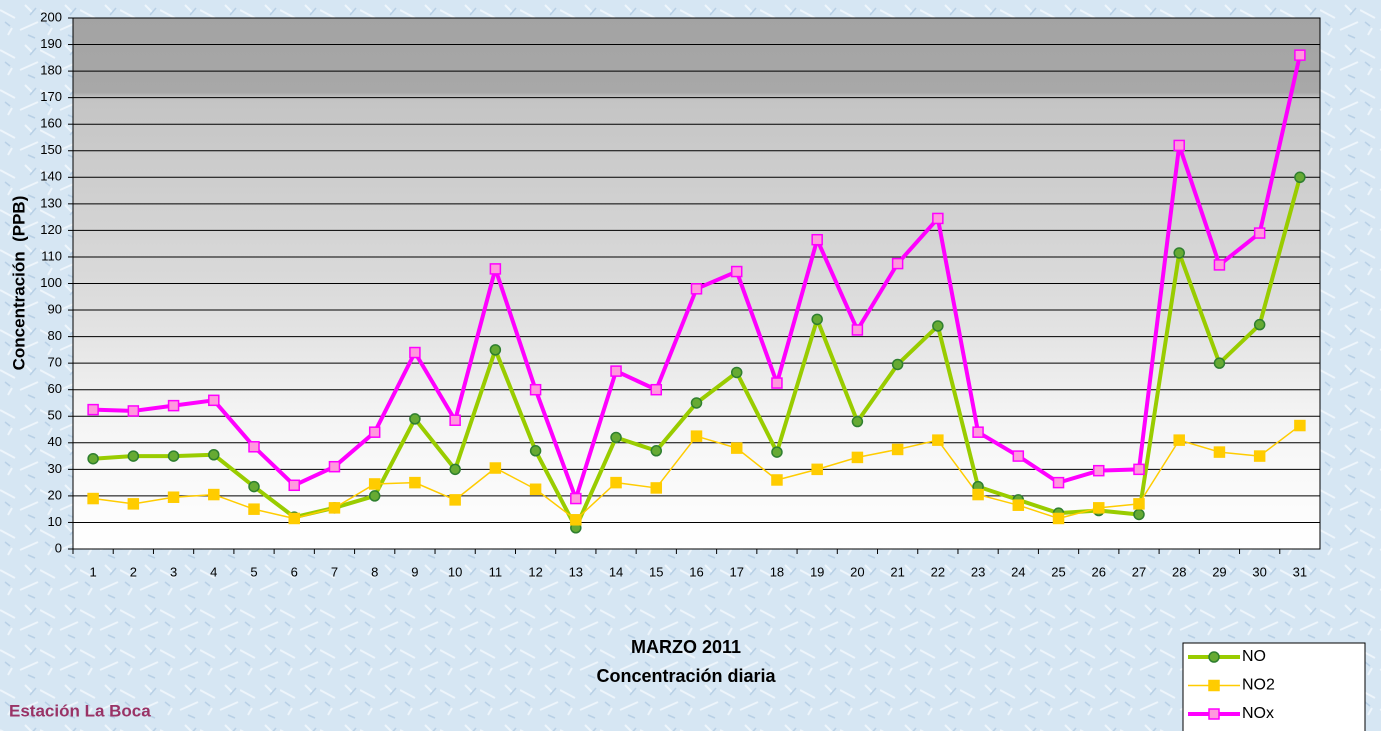 Image resolution: width=1381 pixels, height=731 pixels. What do you see at coordinates (51, 70) in the screenshot?
I see `y-tick-label: 180` at bounding box center [51, 70].